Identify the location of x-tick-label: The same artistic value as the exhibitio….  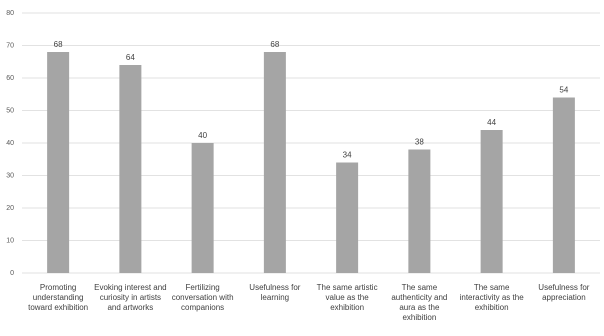
(347, 297).